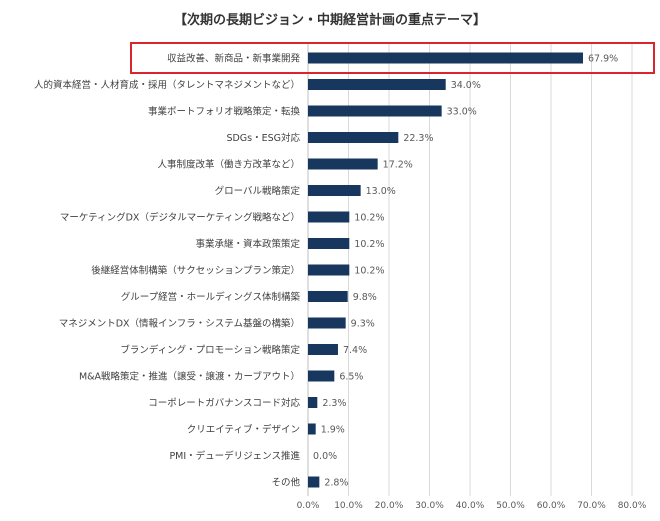 The height and width of the screenshot is (521, 660). Describe the element at coordinates (243, 430) in the screenshot. I see `category-label: クリエイティブ・デザイン` at that location.